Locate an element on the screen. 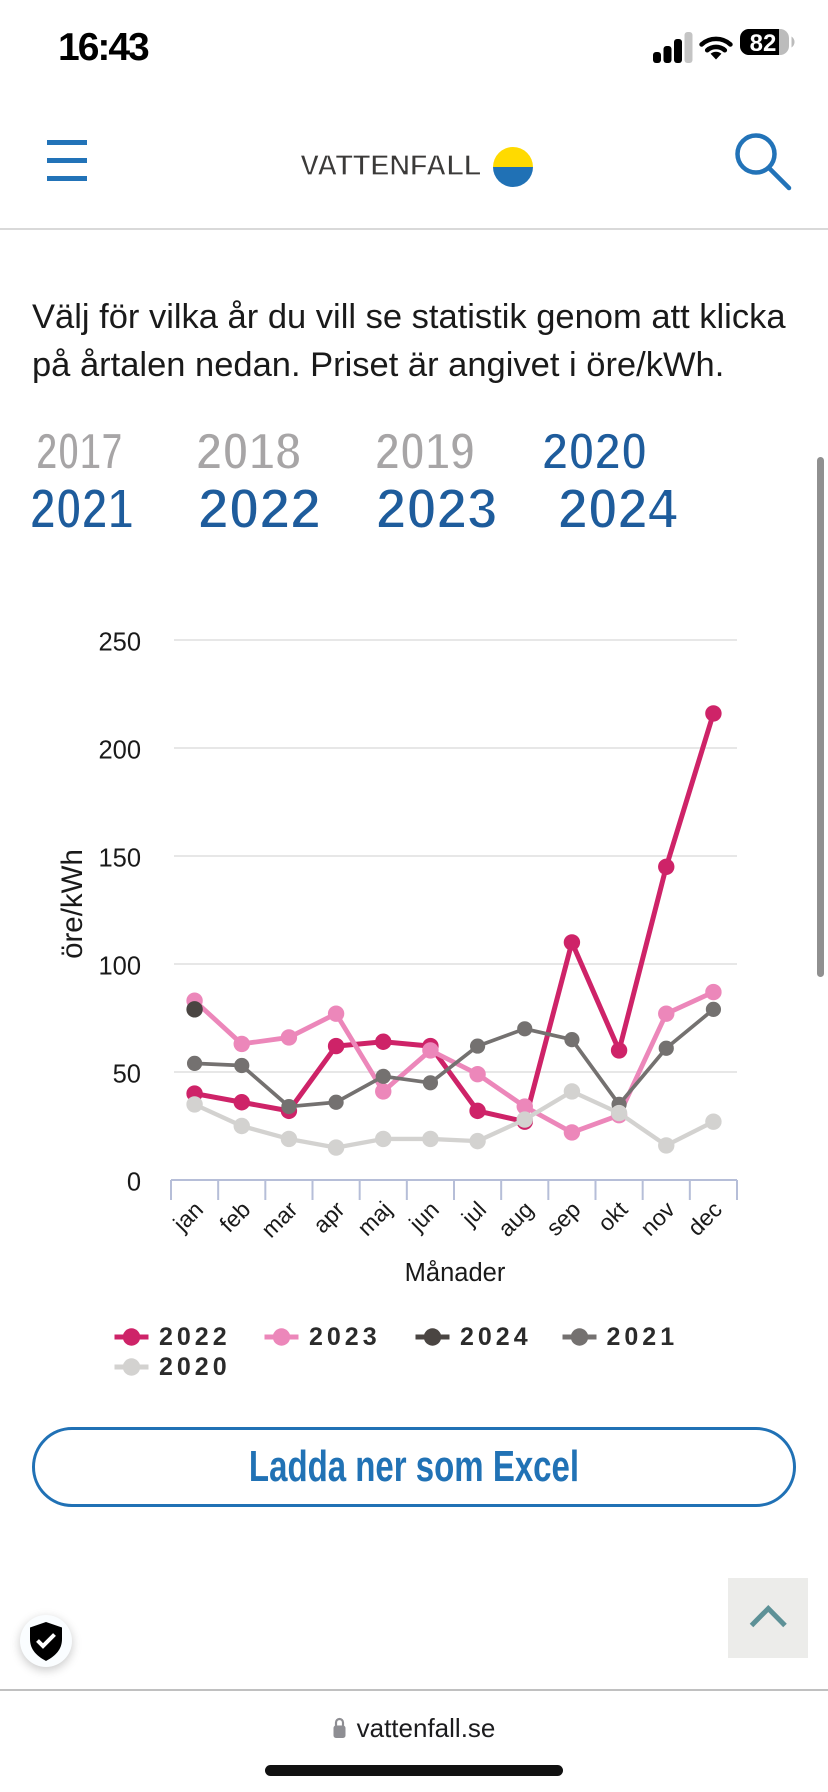  svg-text: okt is located at coordinates (613, 1216).